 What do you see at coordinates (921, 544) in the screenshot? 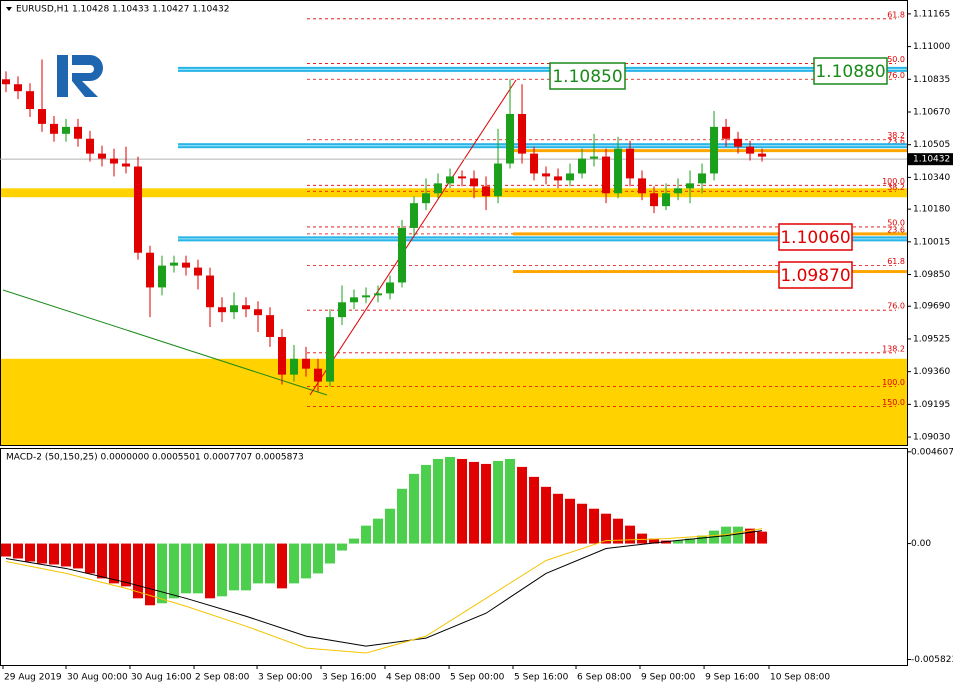
I see `y-tick-label: 0.00` at bounding box center [921, 544].